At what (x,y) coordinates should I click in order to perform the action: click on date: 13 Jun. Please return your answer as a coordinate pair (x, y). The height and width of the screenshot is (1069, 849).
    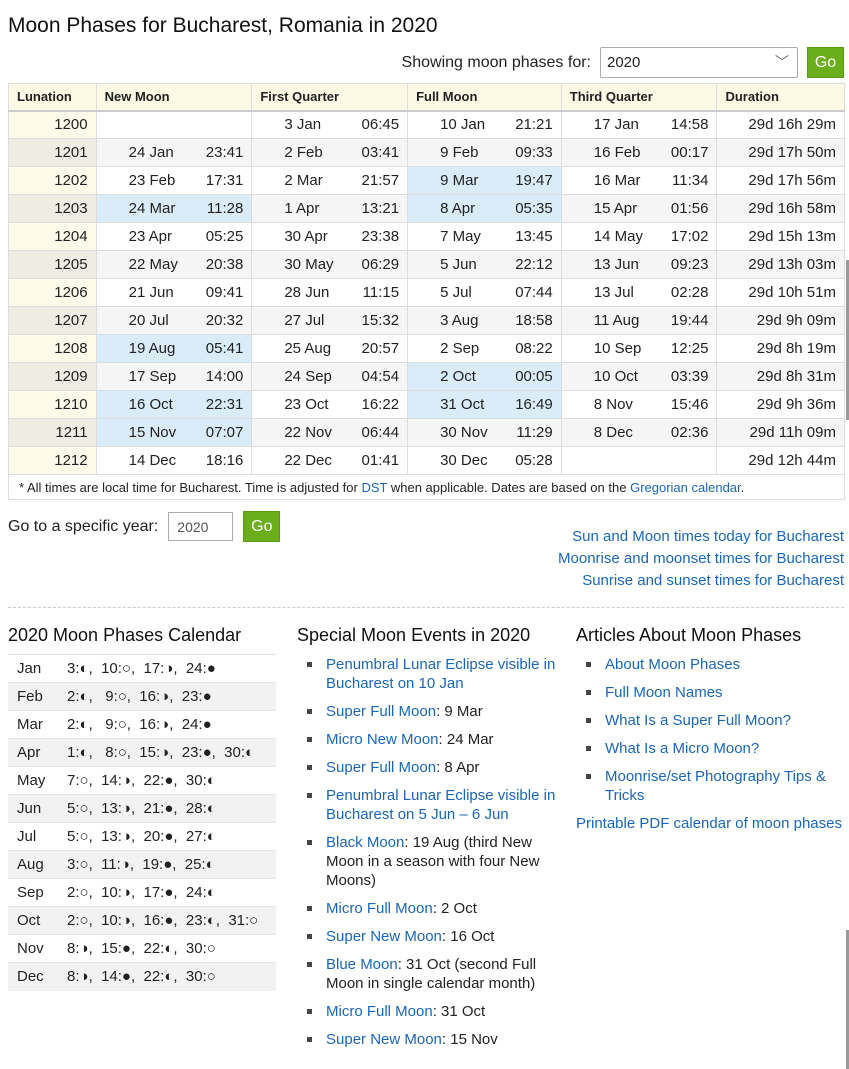
    Looking at the image, I should click on (616, 264).